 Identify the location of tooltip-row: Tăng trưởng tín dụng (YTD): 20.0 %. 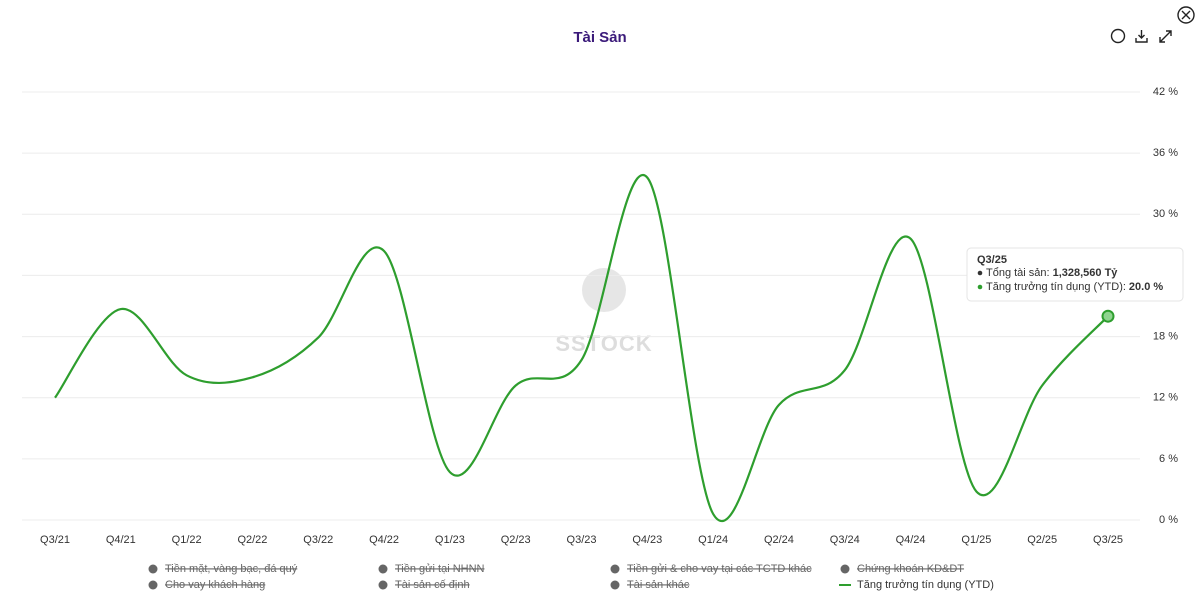
(1074, 287).